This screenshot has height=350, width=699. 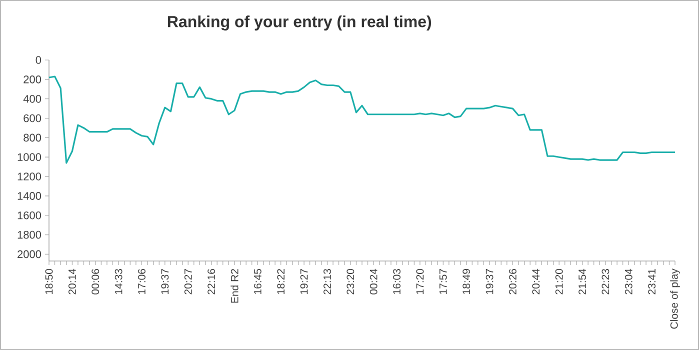 What do you see at coordinates (559, 281) in the screenshot?
I see `x-tick-label: 21:20` at bounding box center [559, 281].